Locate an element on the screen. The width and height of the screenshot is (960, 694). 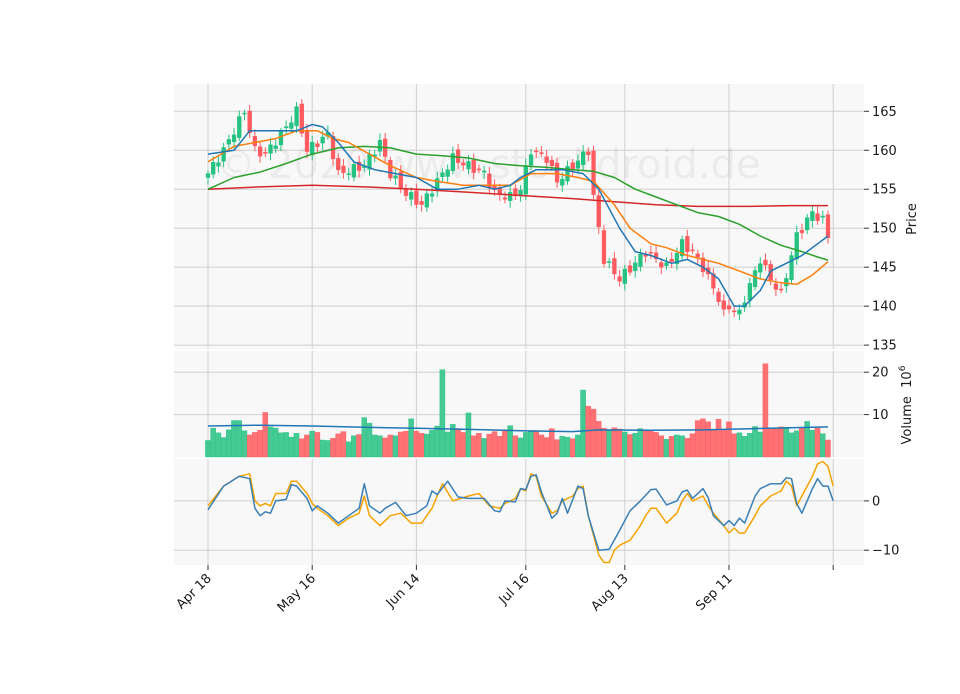
x-tick-label: Jun 14 is located at coordinates (403, 591).